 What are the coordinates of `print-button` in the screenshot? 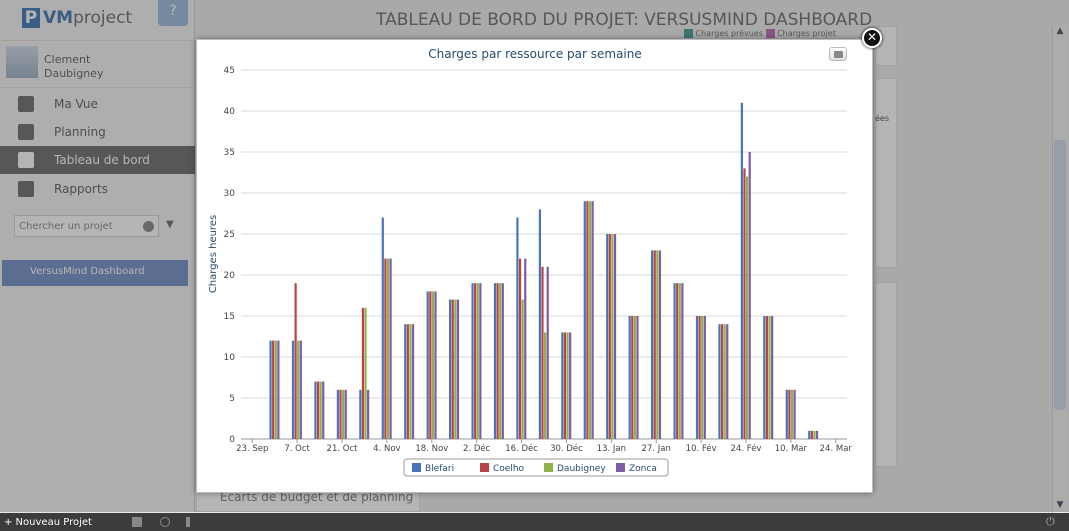 It's located at (838, 54).